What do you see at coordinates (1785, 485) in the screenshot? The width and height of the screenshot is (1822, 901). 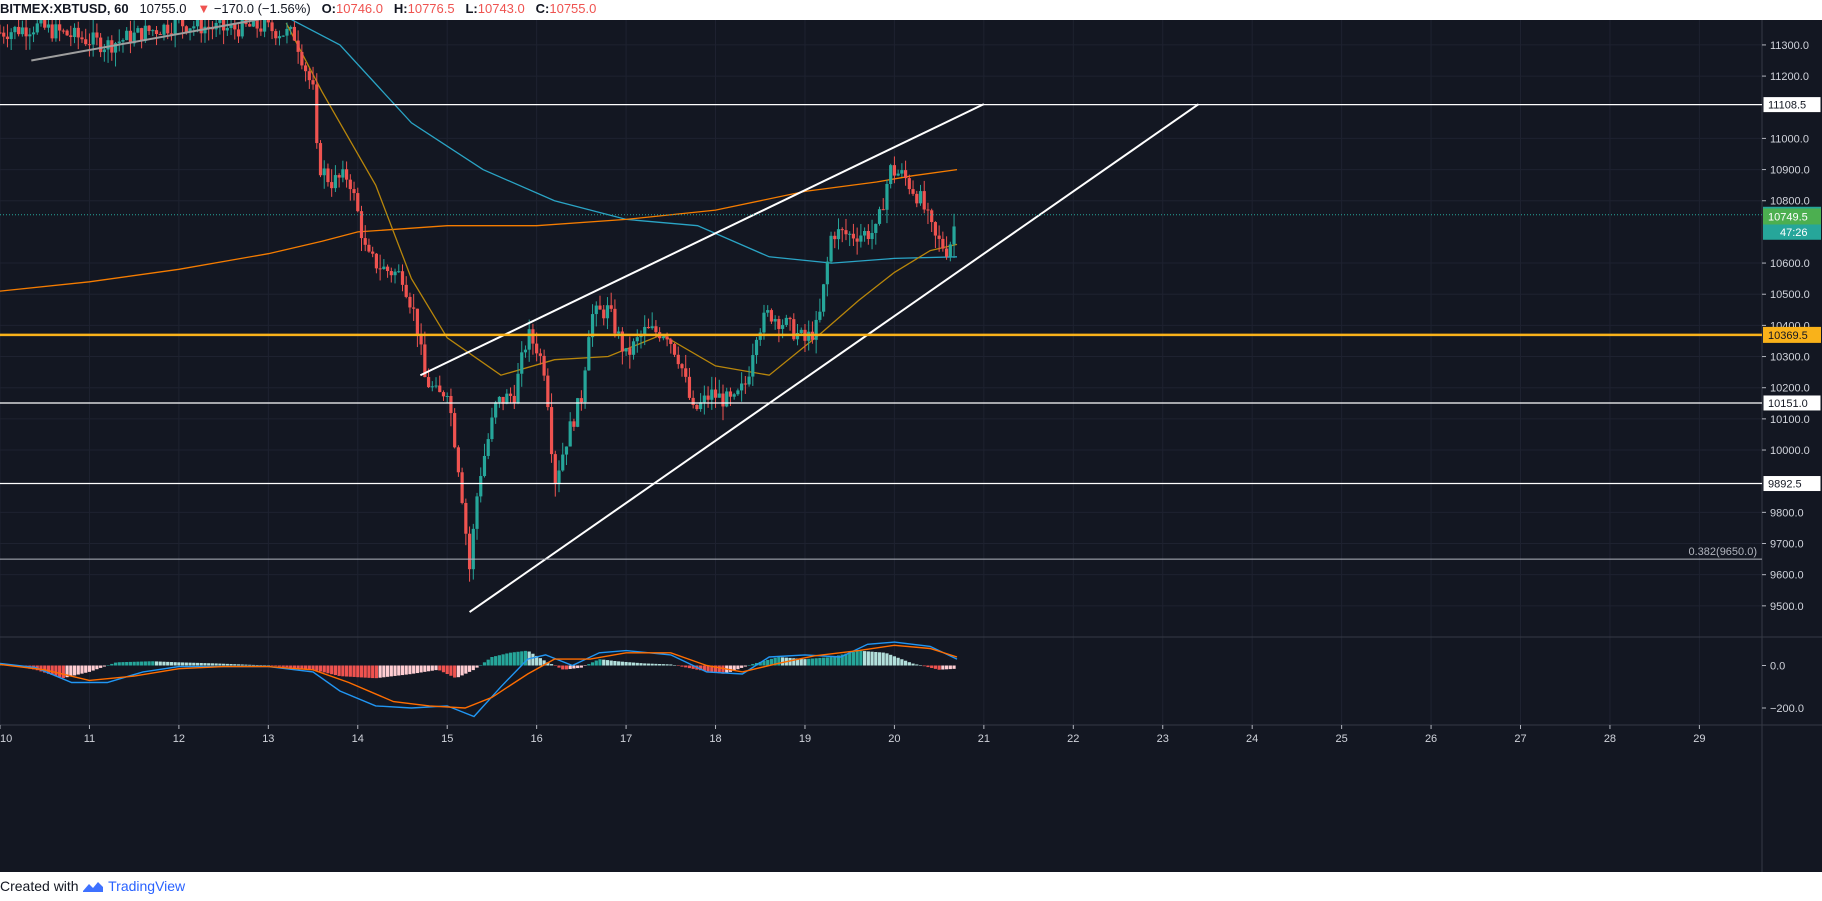 I see `level-tag-text: 9892.5` at bounding box center [1785, 485].